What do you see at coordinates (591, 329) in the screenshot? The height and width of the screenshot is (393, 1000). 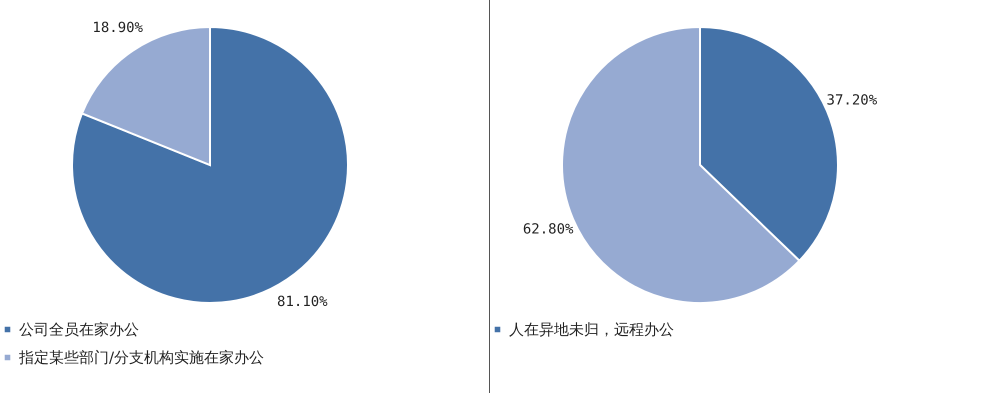 I see `legend-label: 人在异地未归，远程办公` at bounding box center [591, 329].